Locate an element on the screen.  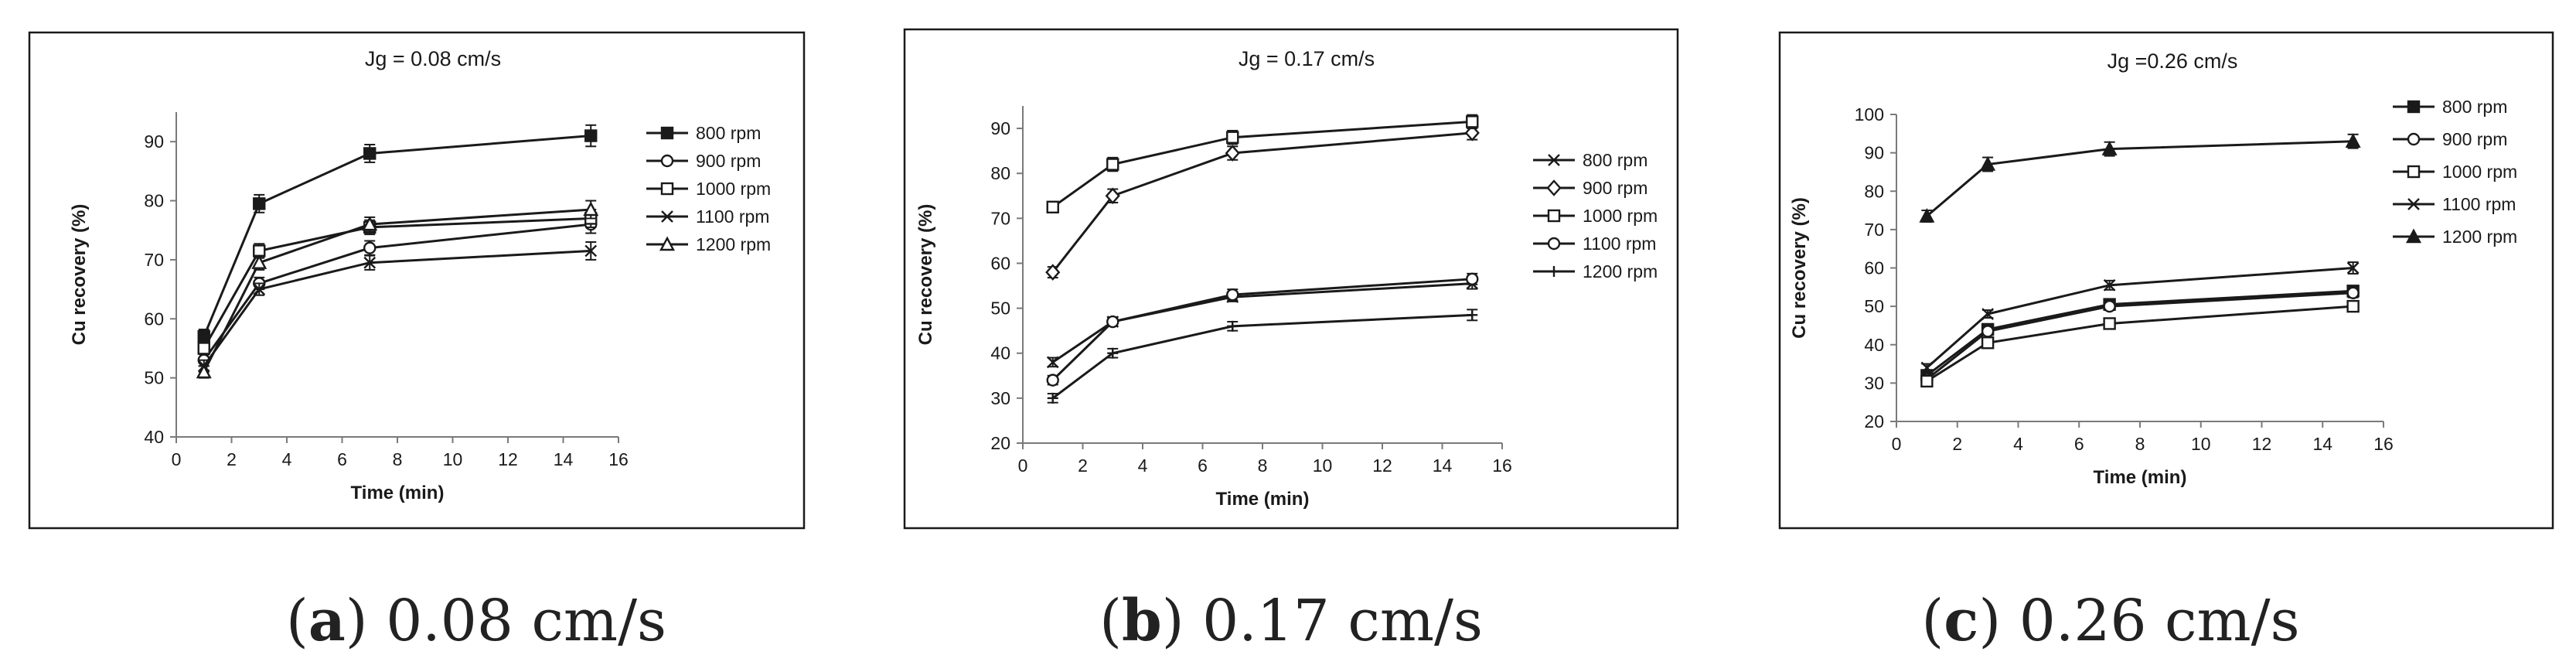
caption-a-text: 0.08 cm/s is located at coordinates (526, 621).